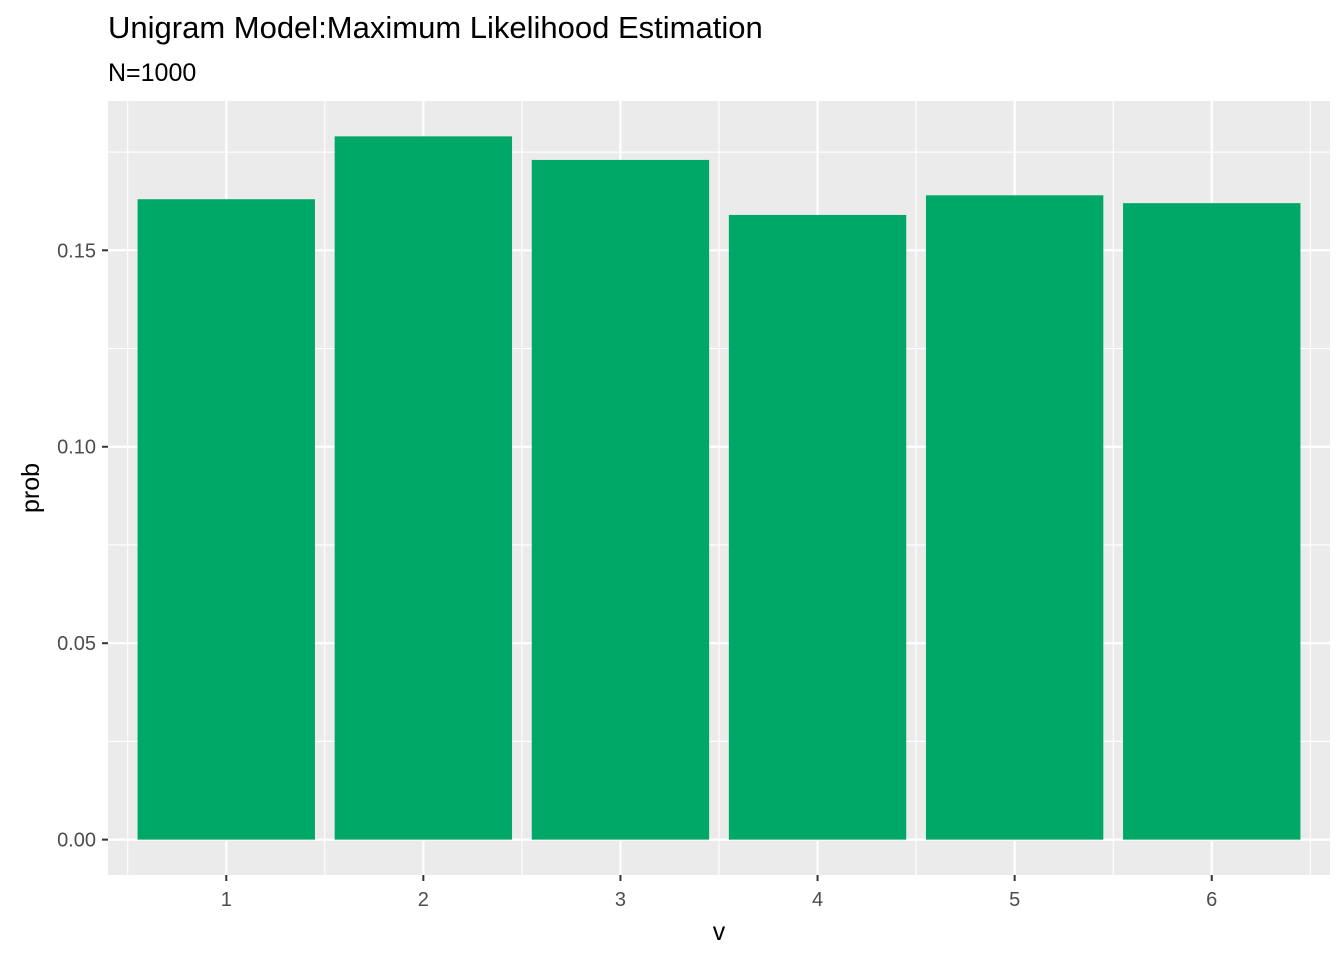 This screenshot has height=960, width=1344. I want to click on x-axis: 1 2 3 4 5 6, so click(719, 893).